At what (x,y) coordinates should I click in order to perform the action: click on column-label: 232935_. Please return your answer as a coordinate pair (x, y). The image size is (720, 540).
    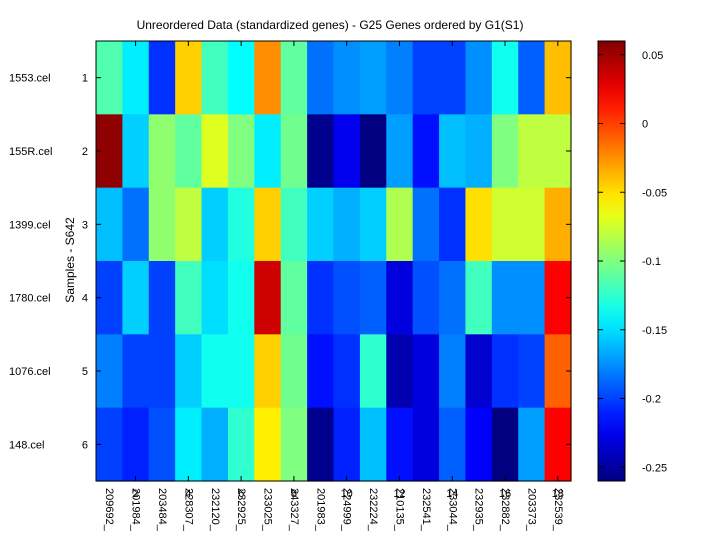
    Looking at the image, I should click on (479, 510).